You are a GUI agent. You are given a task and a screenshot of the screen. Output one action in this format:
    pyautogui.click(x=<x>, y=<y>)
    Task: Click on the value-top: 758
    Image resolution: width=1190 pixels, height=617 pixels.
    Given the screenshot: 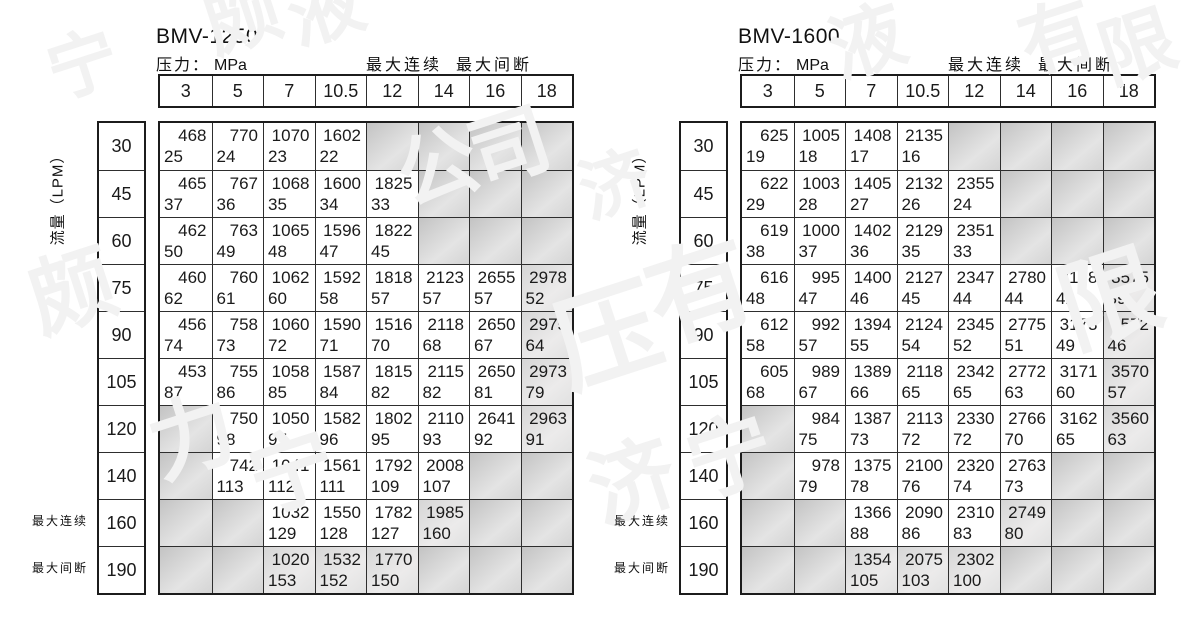 What is the action you would take?
    pyautogui.click(x=243, y=324)
    